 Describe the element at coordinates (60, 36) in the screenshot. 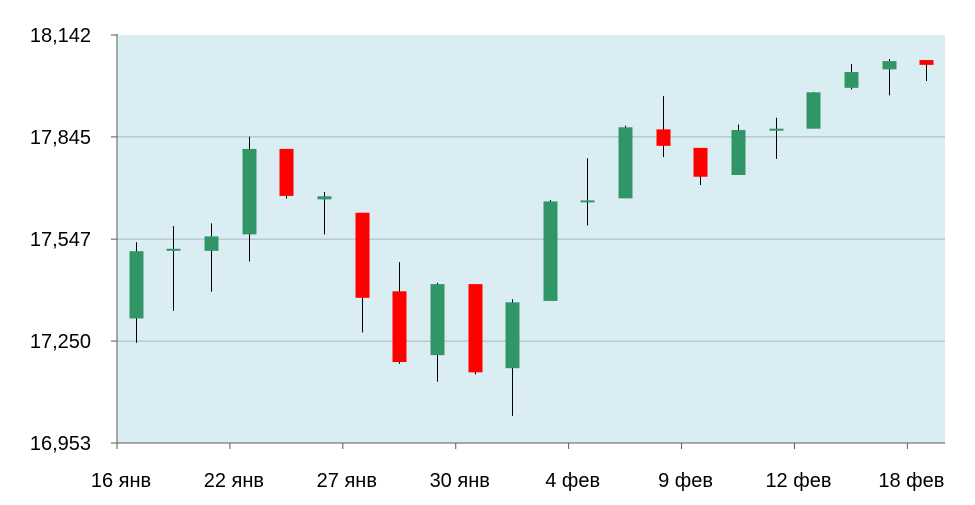

I see `y-tick-label: 18,142` at that location.